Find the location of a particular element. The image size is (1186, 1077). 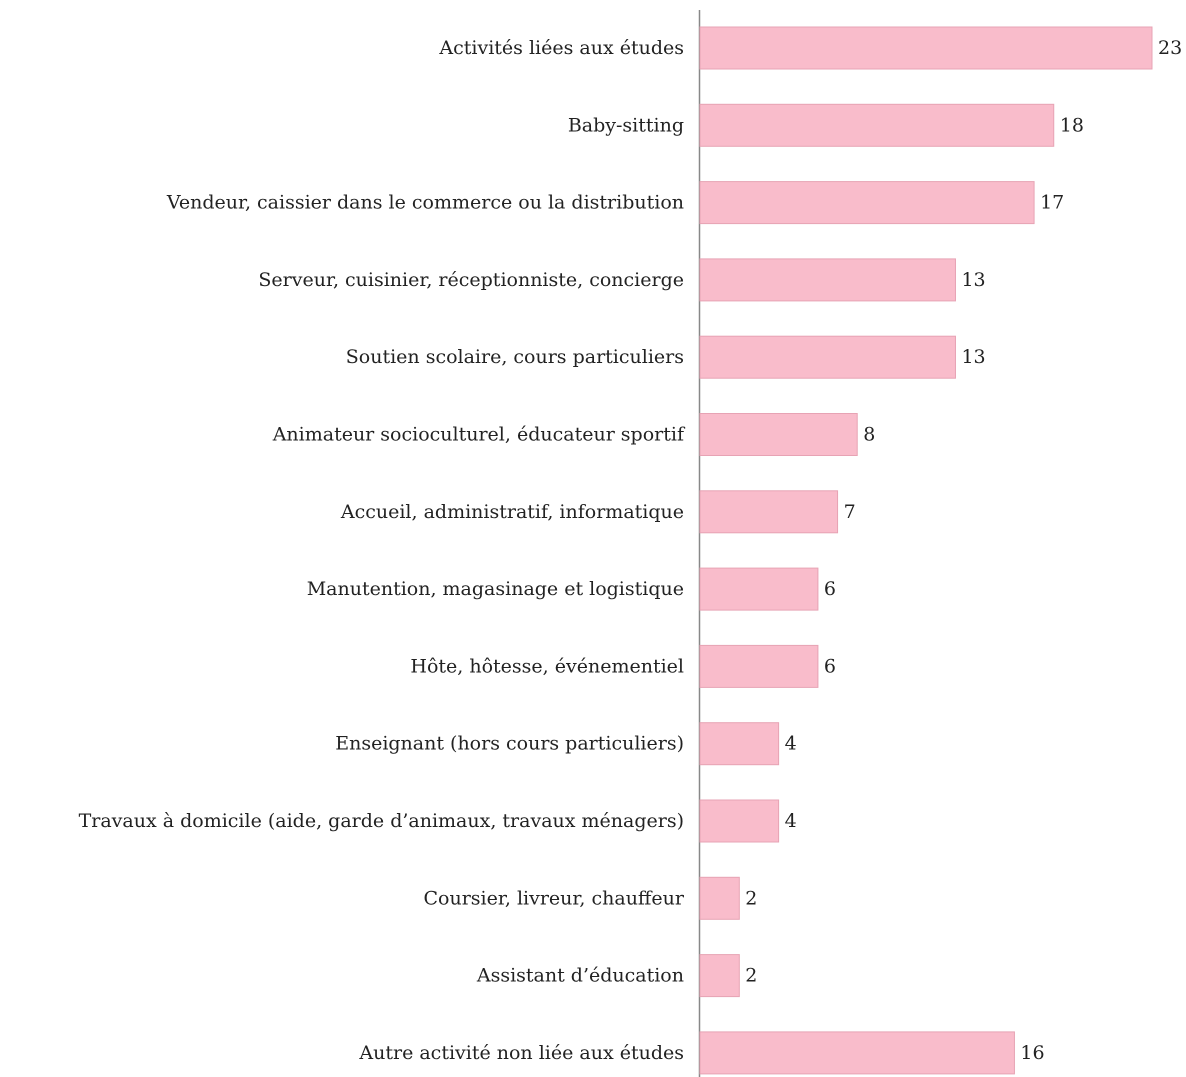

value-label: 18 is located at coordinates (1072, 125).